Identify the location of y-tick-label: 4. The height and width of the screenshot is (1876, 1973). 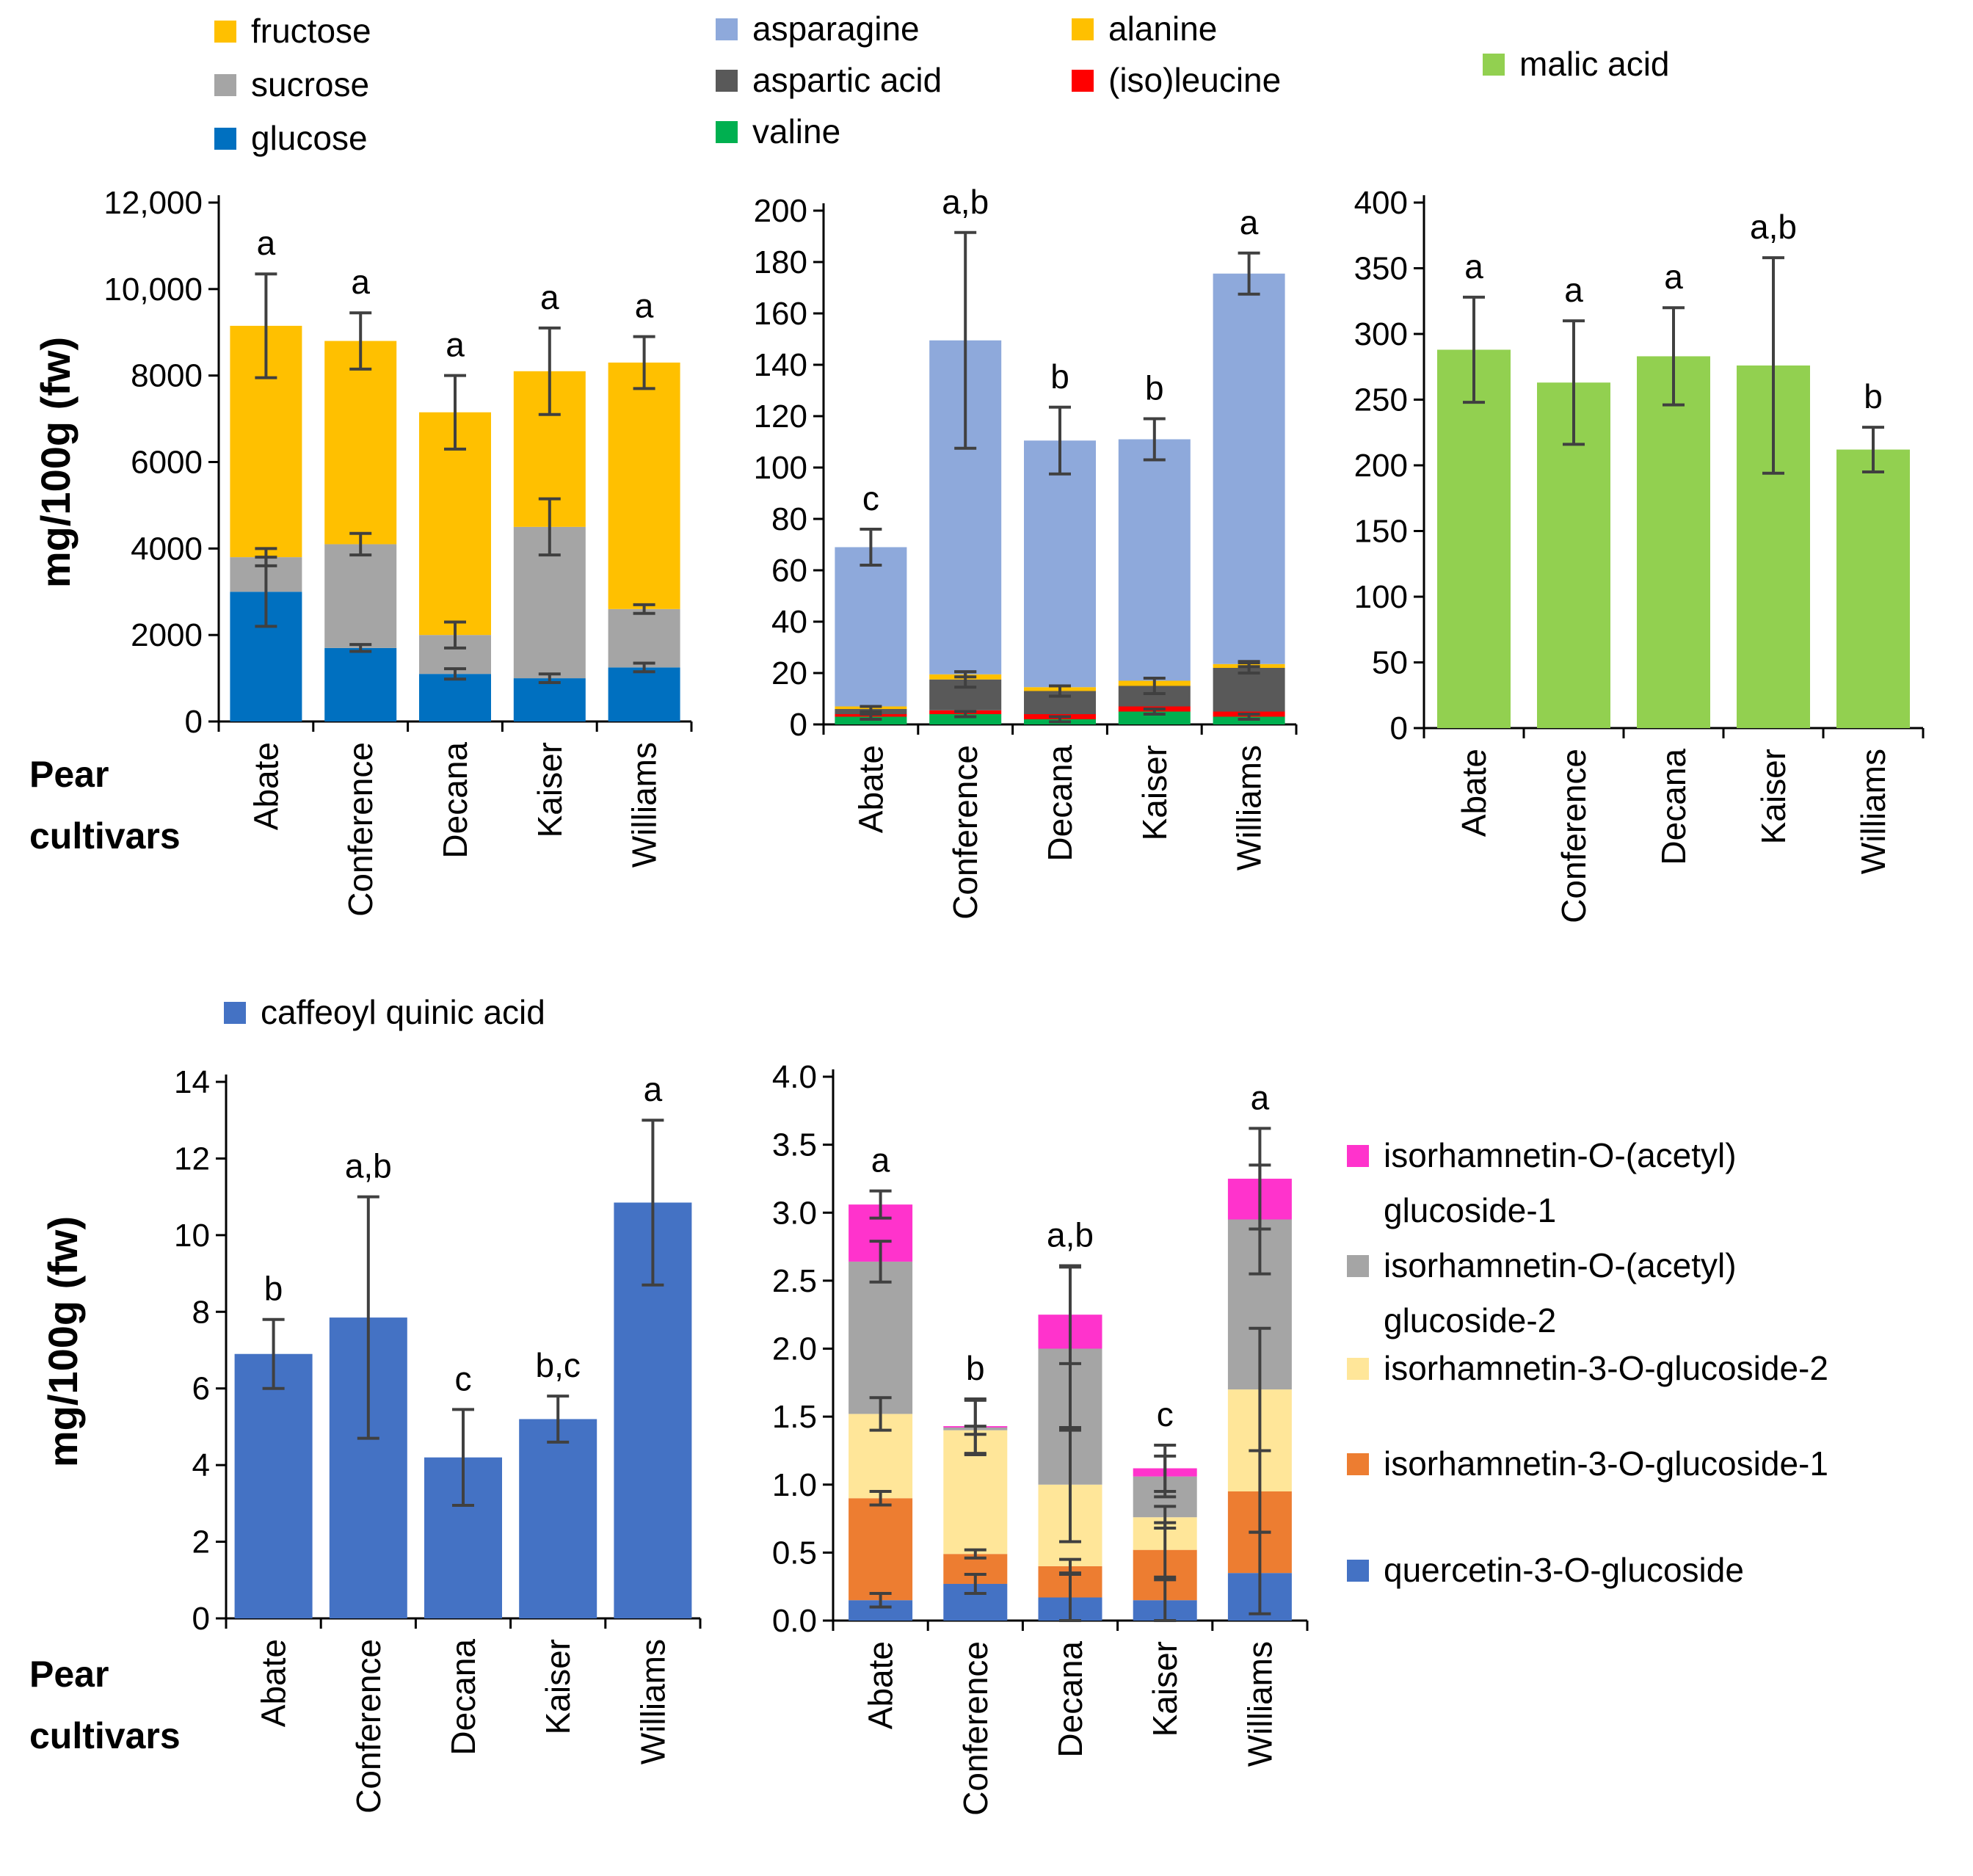
(201, 1465).